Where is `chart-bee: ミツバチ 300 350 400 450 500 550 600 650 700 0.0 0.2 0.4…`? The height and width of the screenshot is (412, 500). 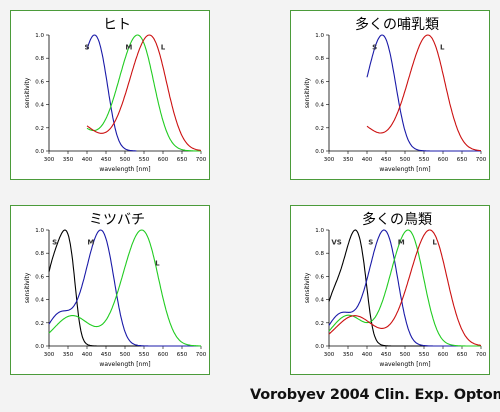 chart-bee: ミツバチ 300 350 400 450 500 550 600 650 700 0.0 0.2 0.4… is located at coordinates (115, 290).